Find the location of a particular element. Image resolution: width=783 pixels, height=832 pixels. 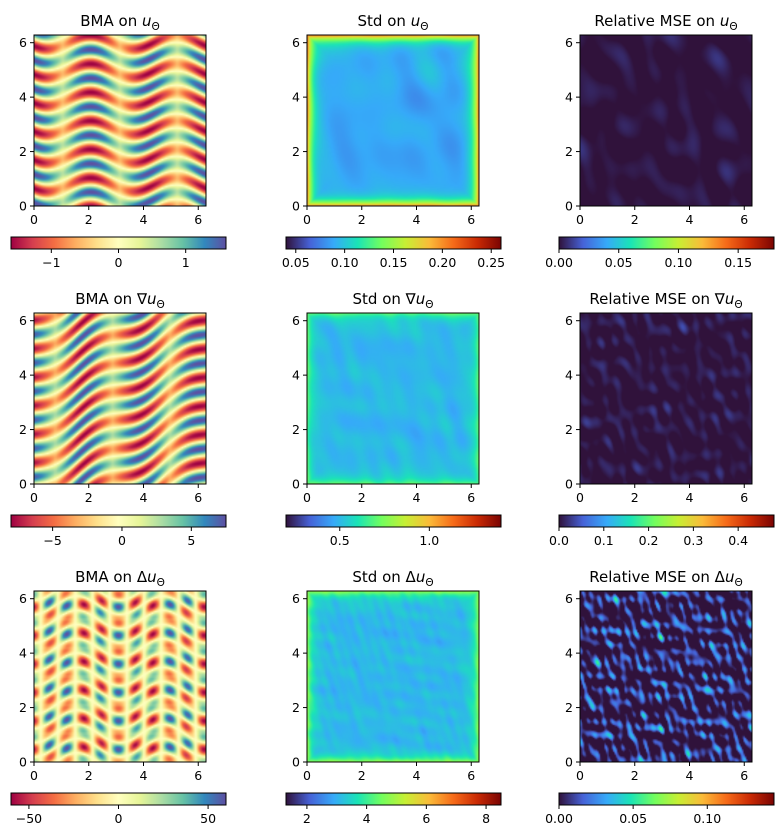

colorbar-tick-label: 8 is located at coordinates (486, 818).